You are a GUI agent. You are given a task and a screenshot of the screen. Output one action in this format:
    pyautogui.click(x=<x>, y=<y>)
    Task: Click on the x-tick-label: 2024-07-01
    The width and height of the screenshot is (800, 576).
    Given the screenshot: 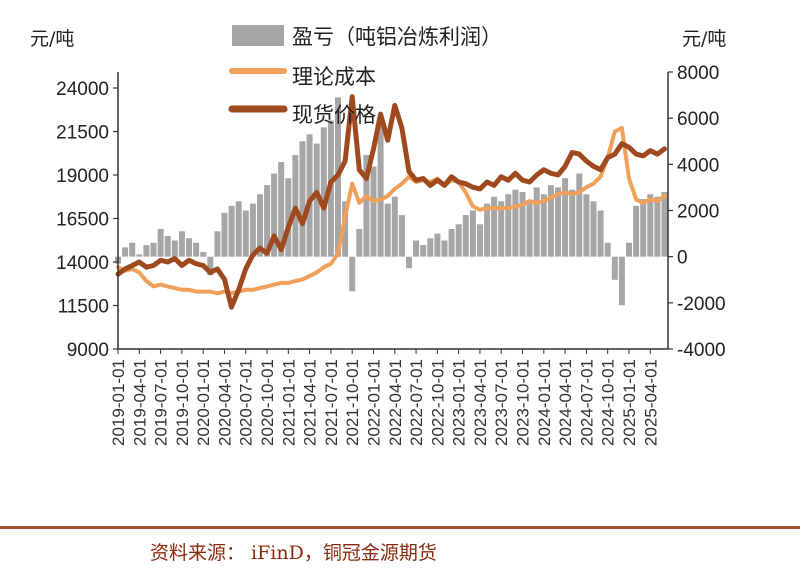 What is the action you would take?
    pyautogui.click(x=586, y=402)
    